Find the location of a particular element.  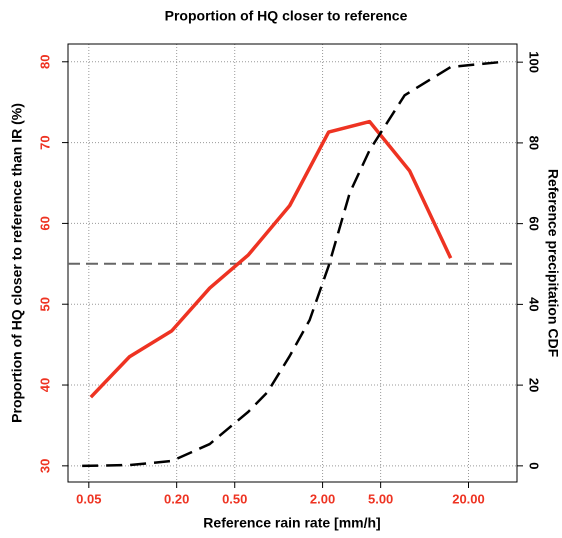

x-axis-label: Reference rain rate [mm/h] is located at coordinates (291, 523).